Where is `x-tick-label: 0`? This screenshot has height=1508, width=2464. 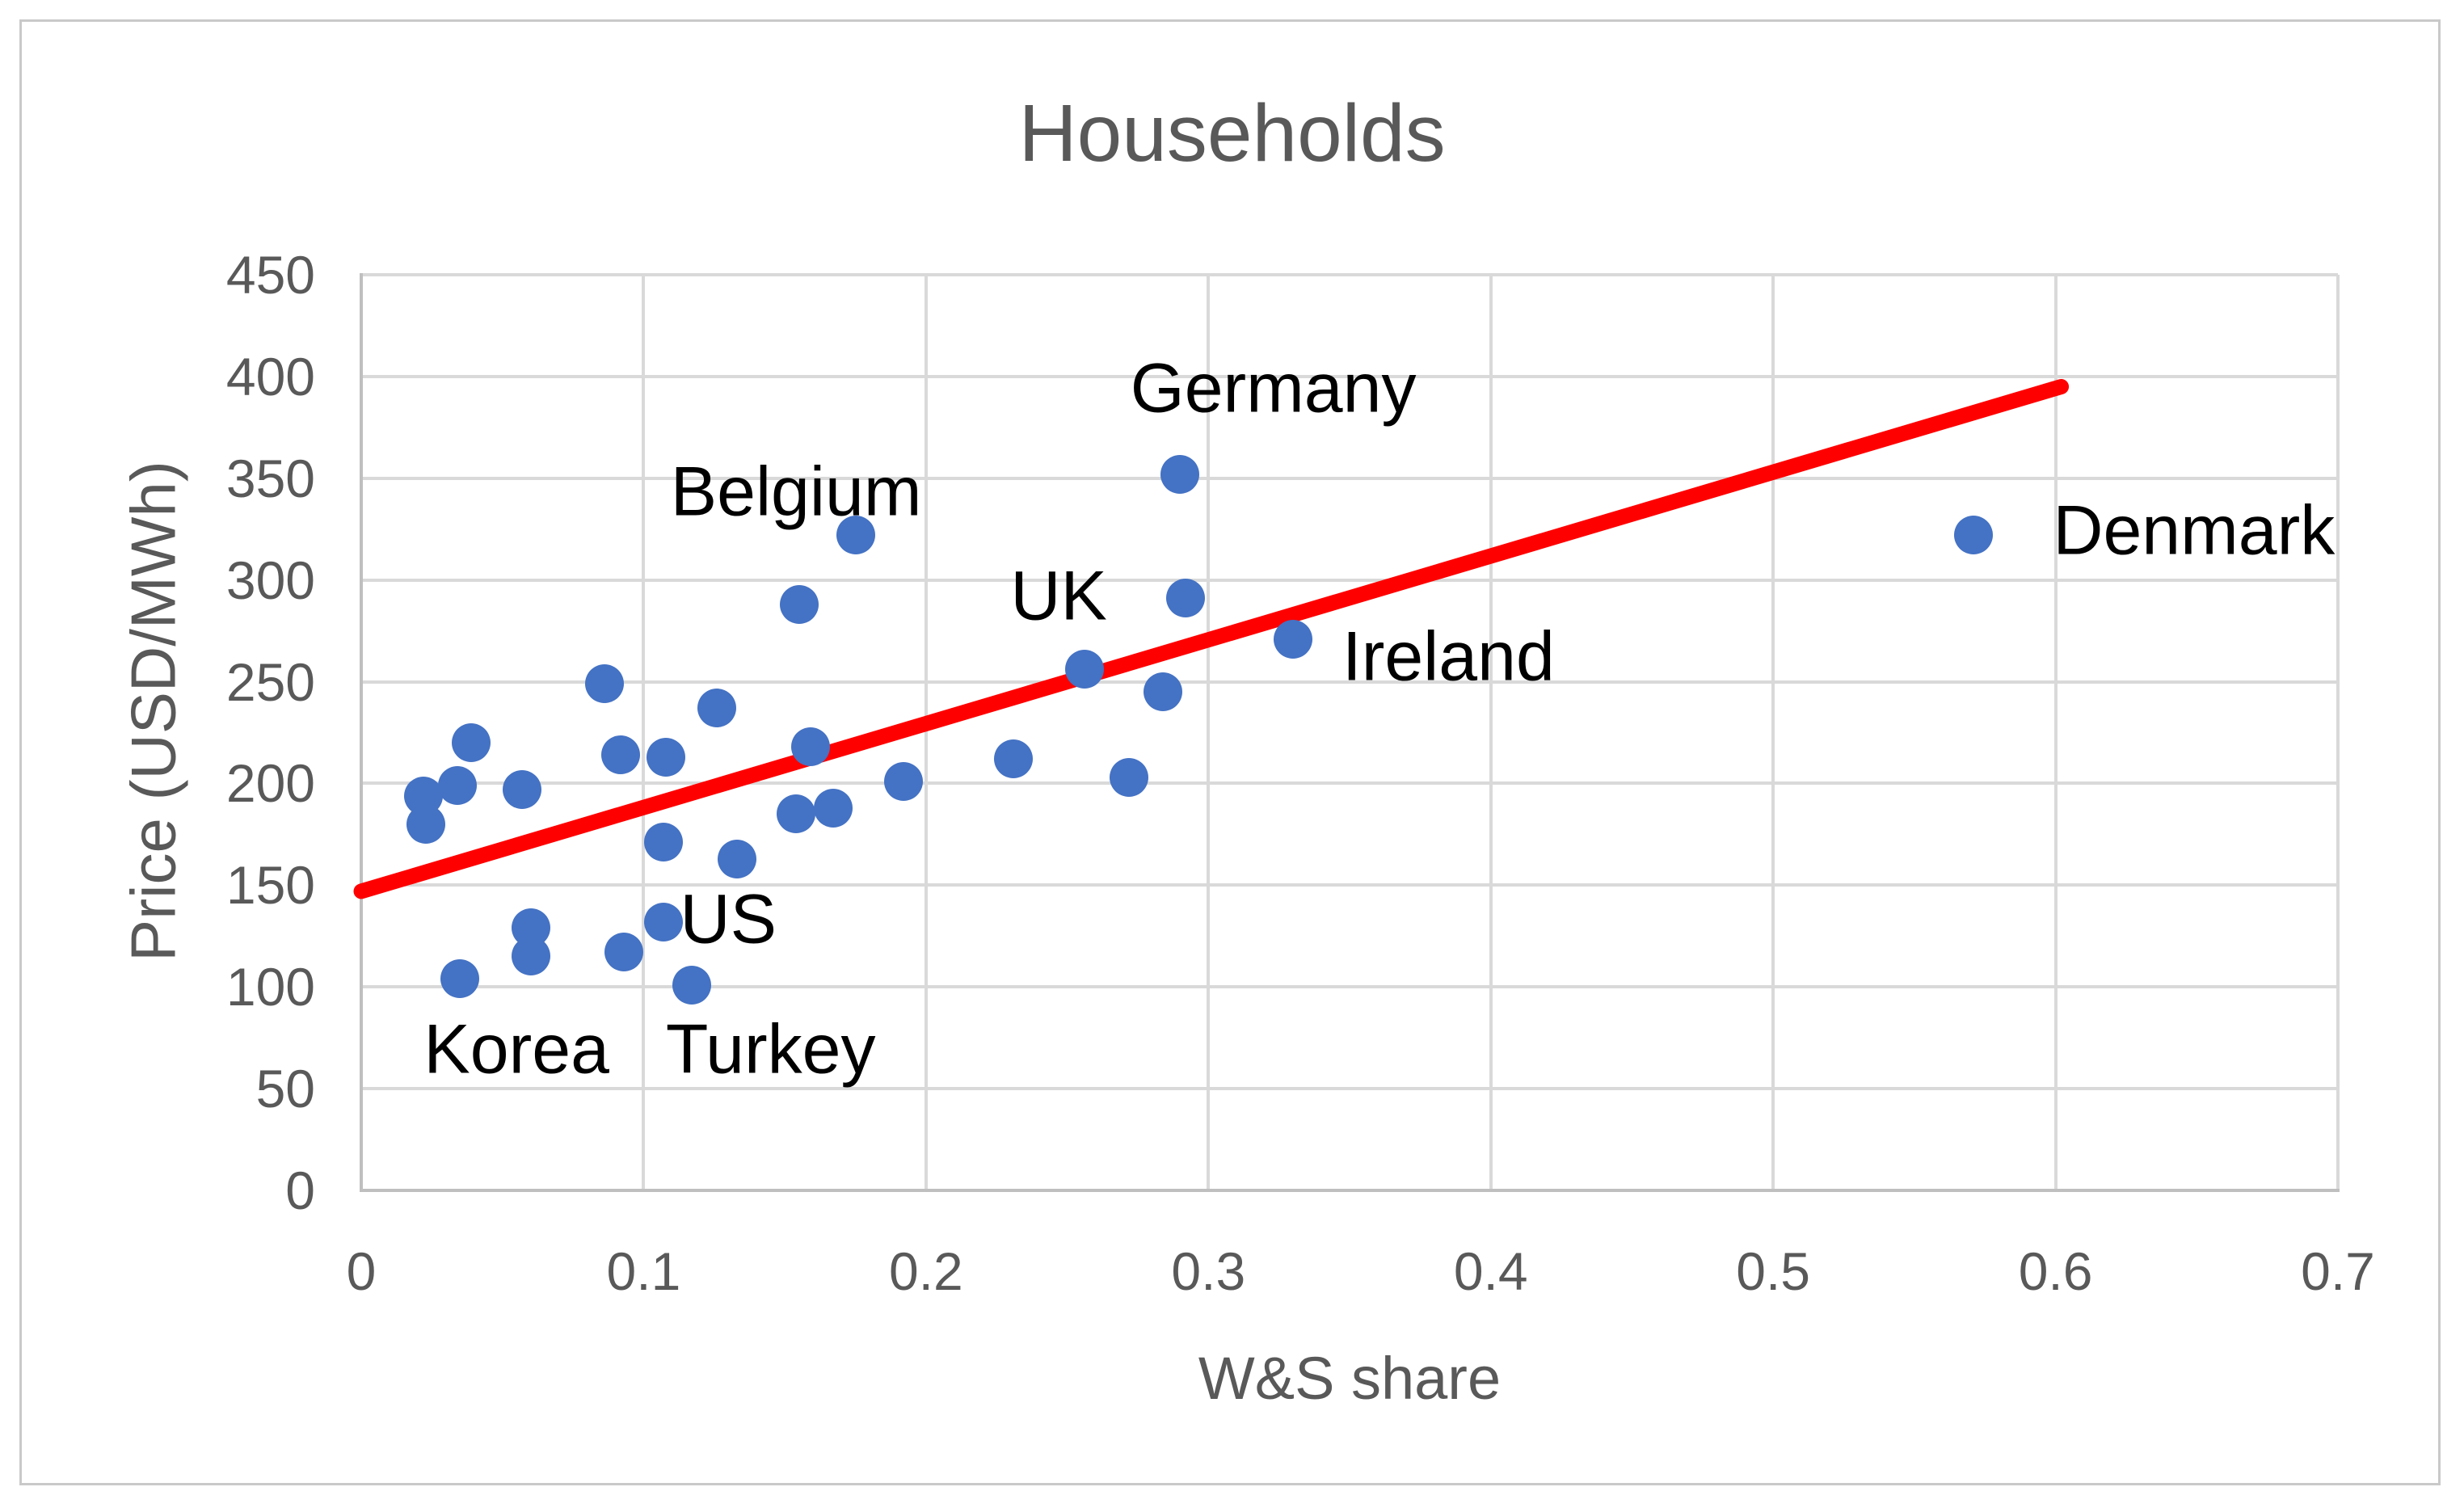
x-tick-label: 0 is located at coordinates (361, 1271).